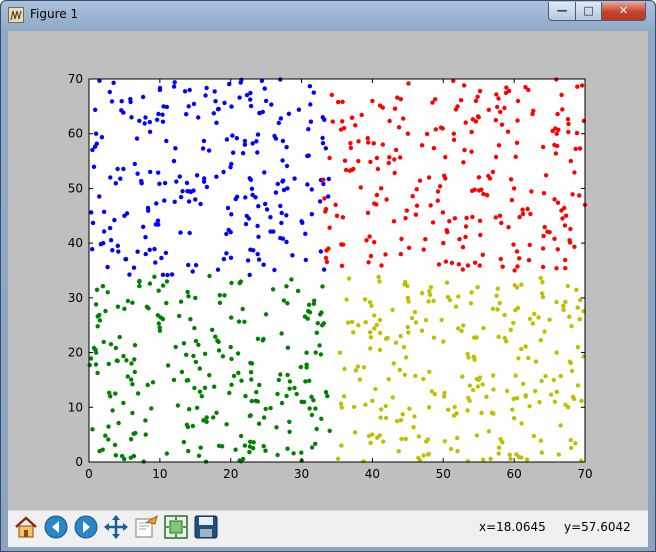 The height and width of the screenshot is (552, 656). Describe the element at coordinates (26, 527) in the screenshot. I see `home-button` at that location.